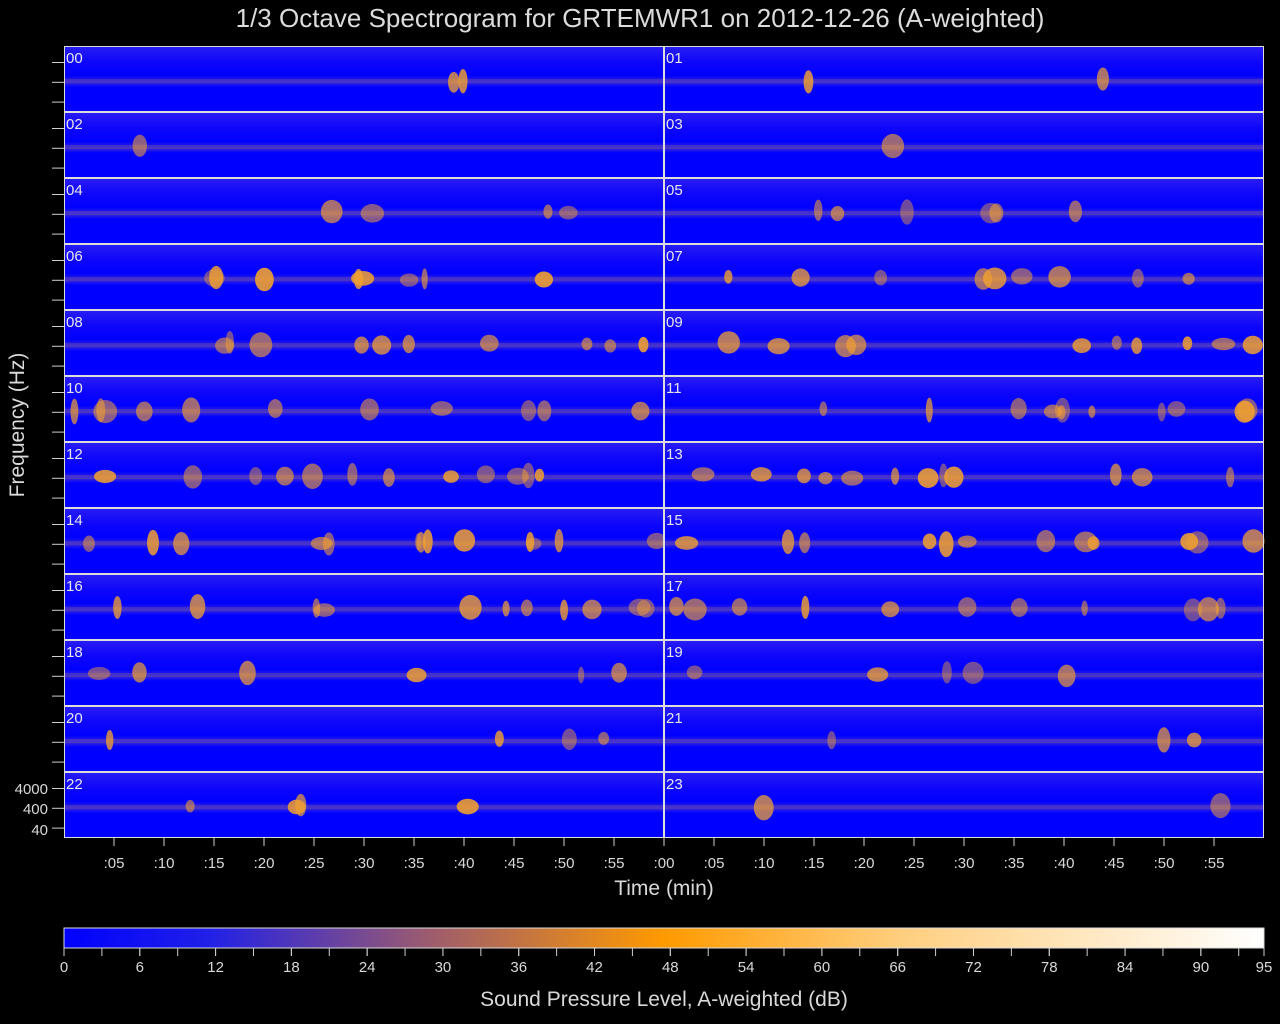 This screenshot has width=1280, height=1024. Describe the element at coordinates (64, 967) in the screenshot. I see `colorbar-tick-label: 0` at that location.